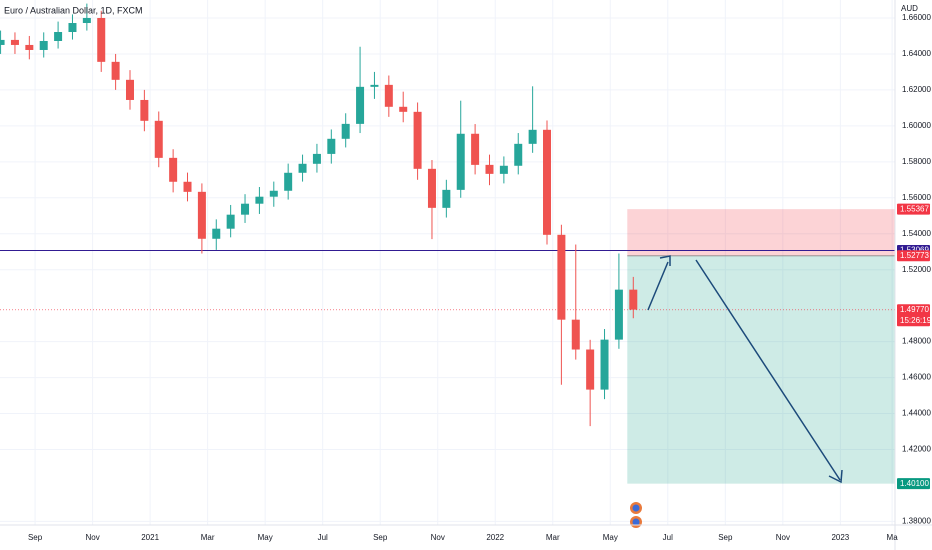 The width and height of the screenshot is (932, 550). I want to click on y-tick-label: 1.56000, so click(916, 197).